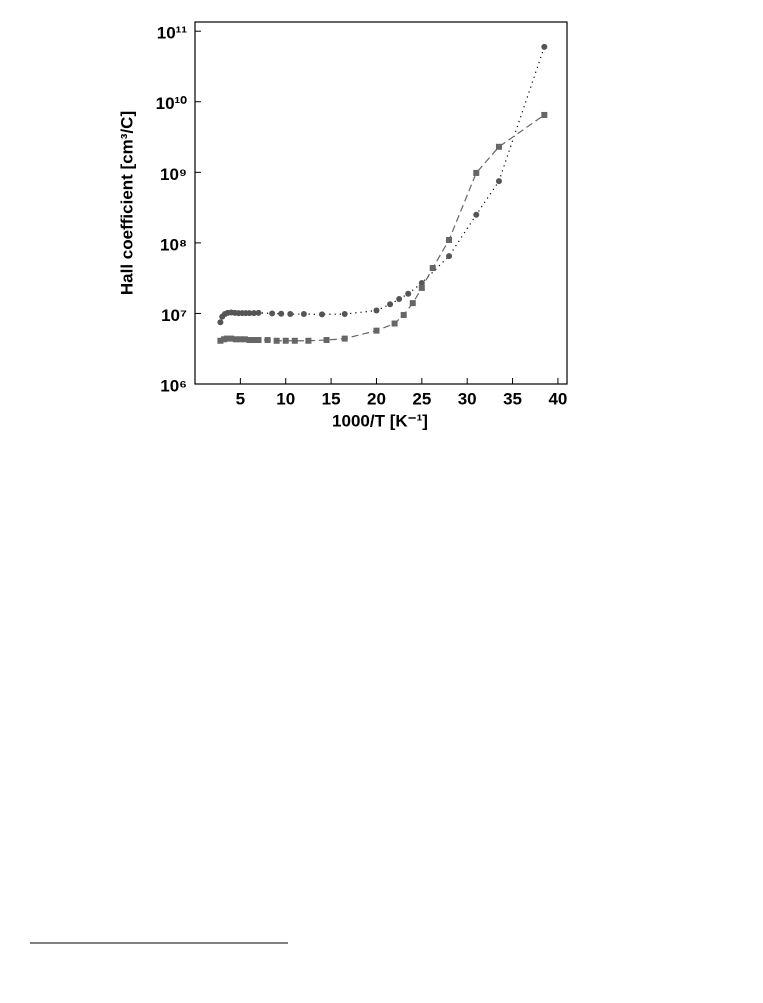  What do you see at coordinates (285, 398) in the screenshot?
I see `x-tick-label: 10` at bounding box center [285, 398].